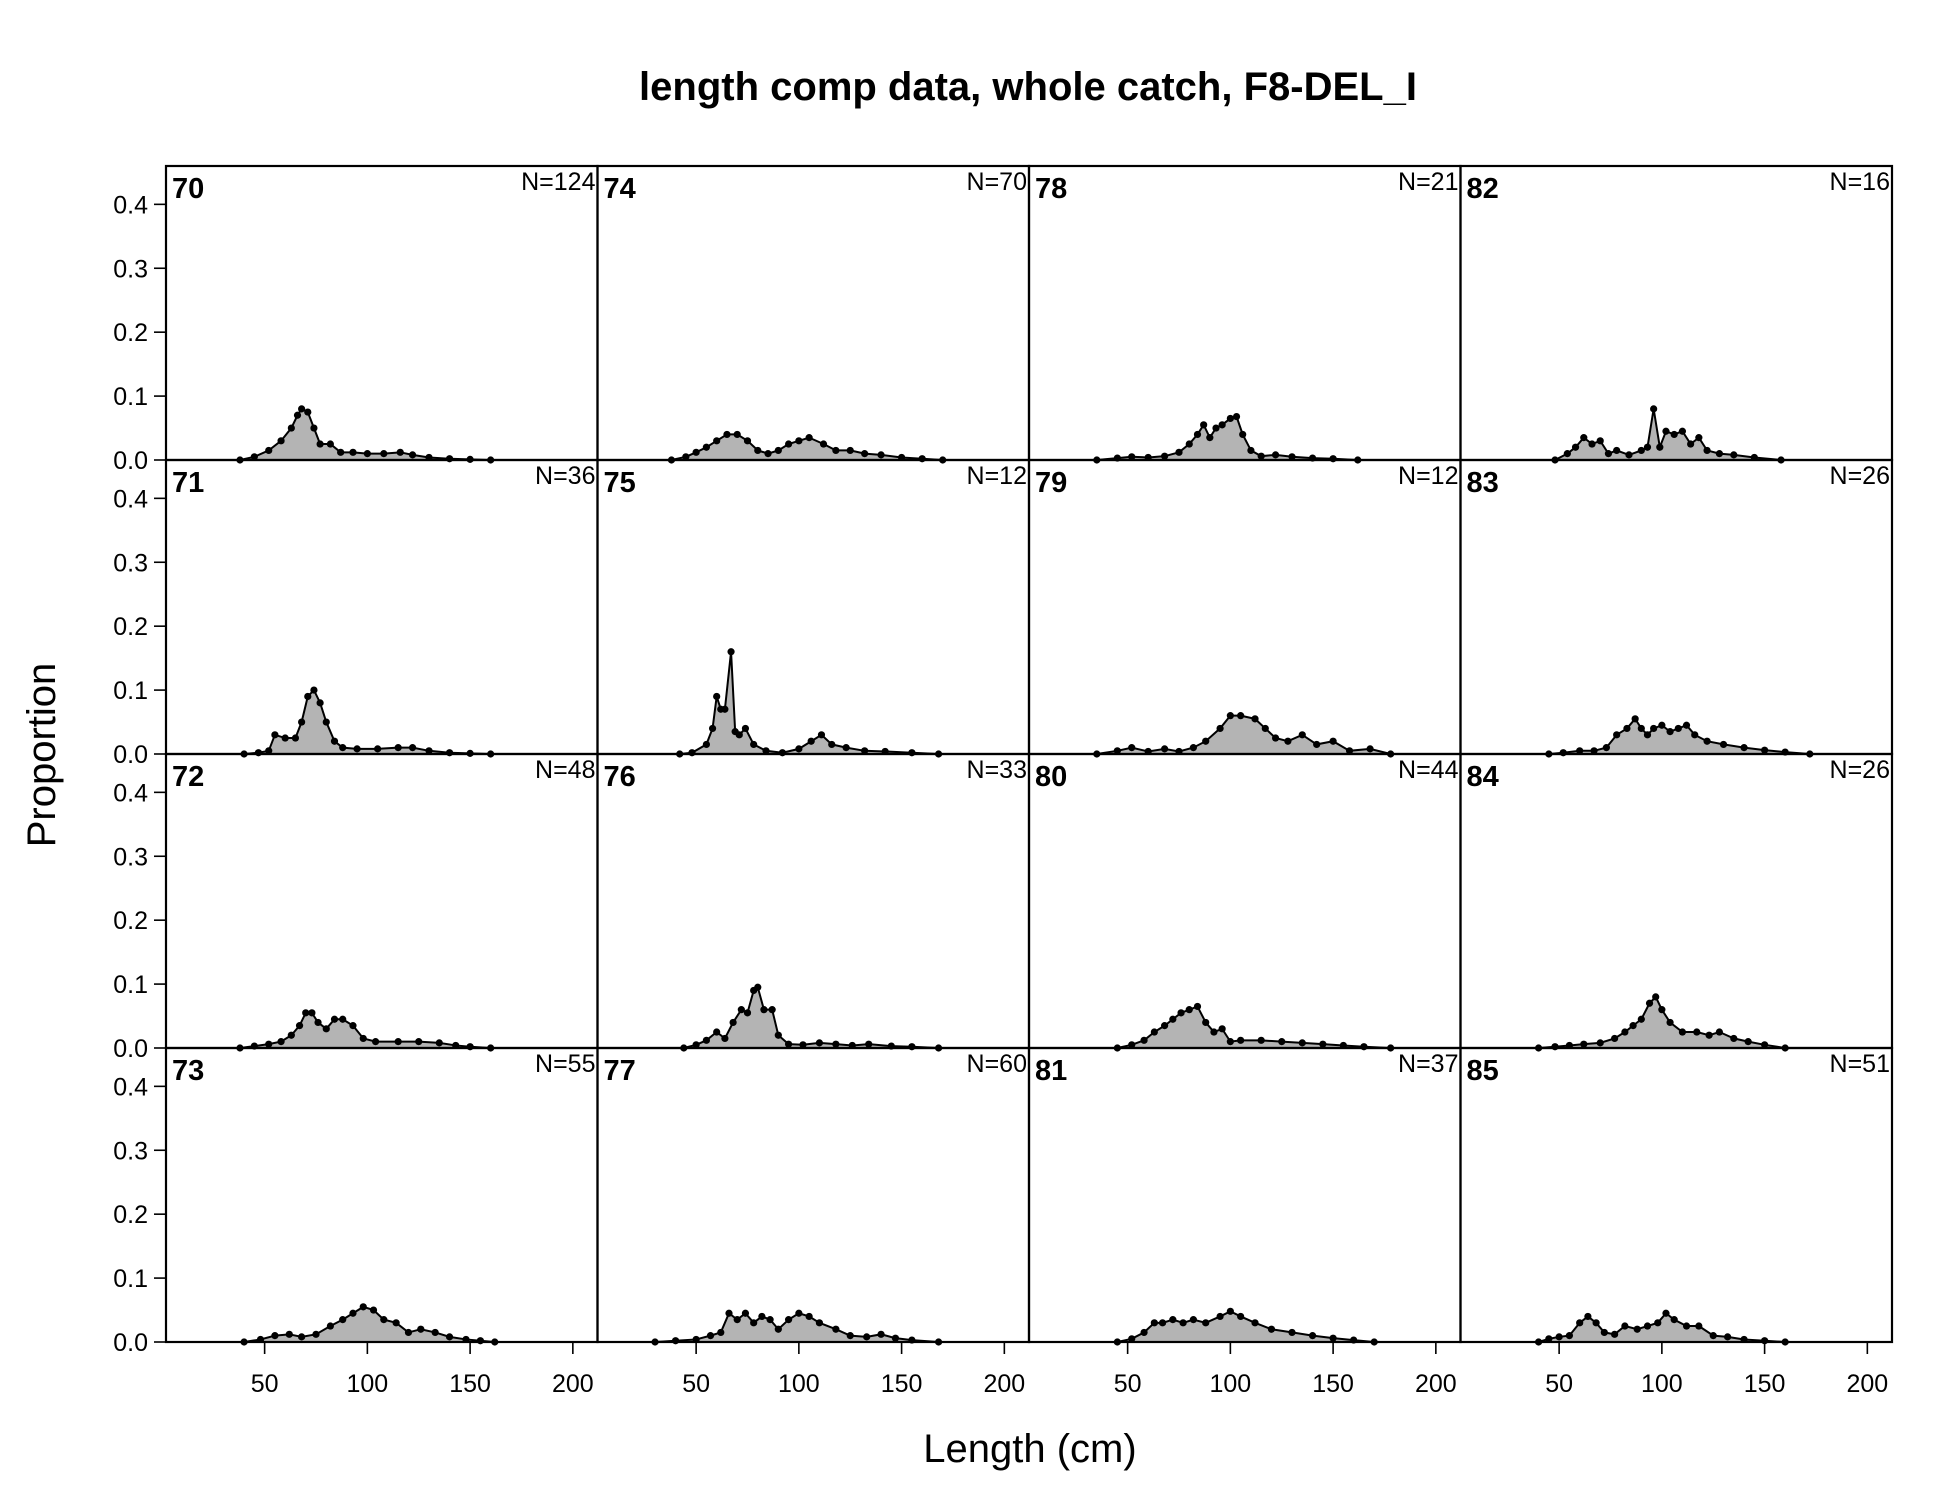 This screenshot has width=1950, height=1500. I want to click on panel-81: 81 N=37 50 100 150 200, so click(1244, 1222).